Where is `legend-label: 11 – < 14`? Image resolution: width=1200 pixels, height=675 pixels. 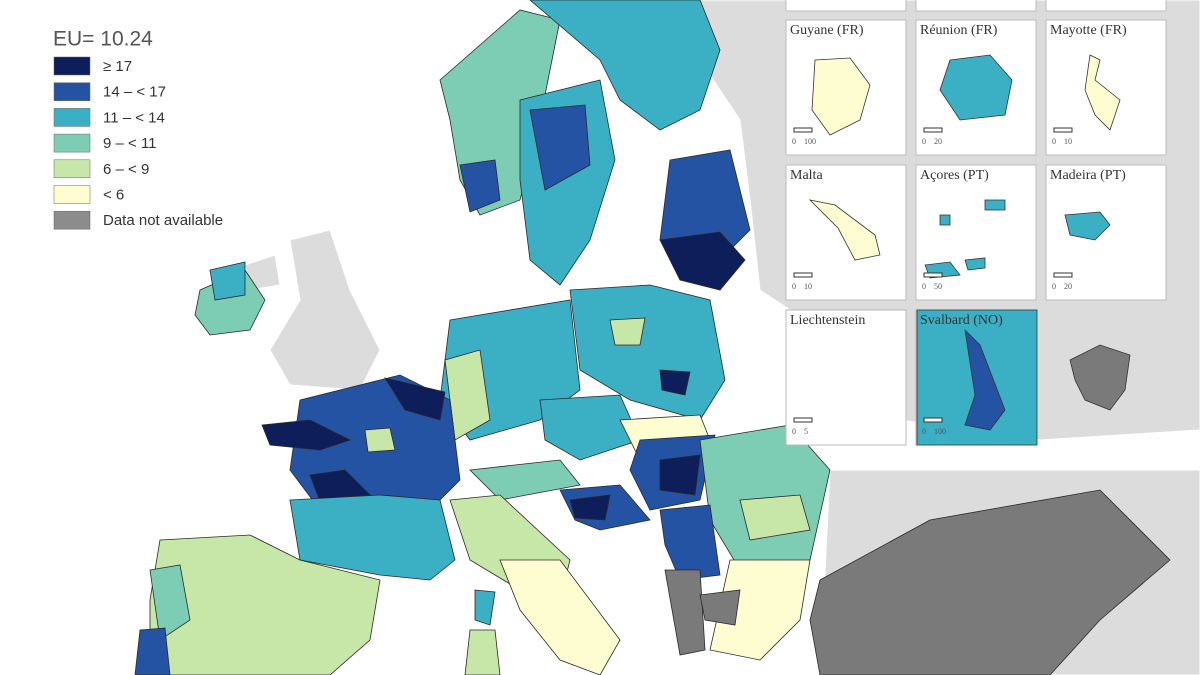
legend-label: 11 – < 14 is located at coordinates (134, 117).